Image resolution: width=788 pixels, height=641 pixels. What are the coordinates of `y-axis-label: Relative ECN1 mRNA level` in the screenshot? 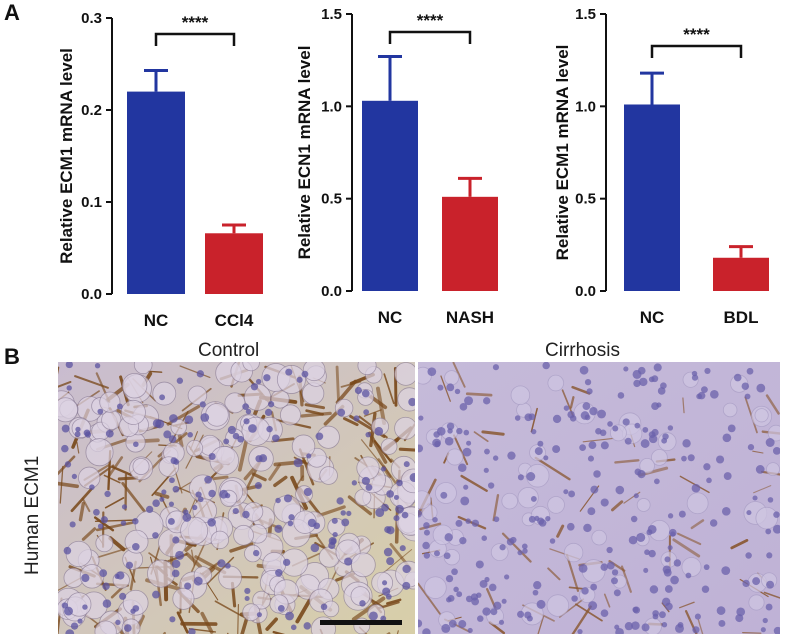 It's located at (304, 153).